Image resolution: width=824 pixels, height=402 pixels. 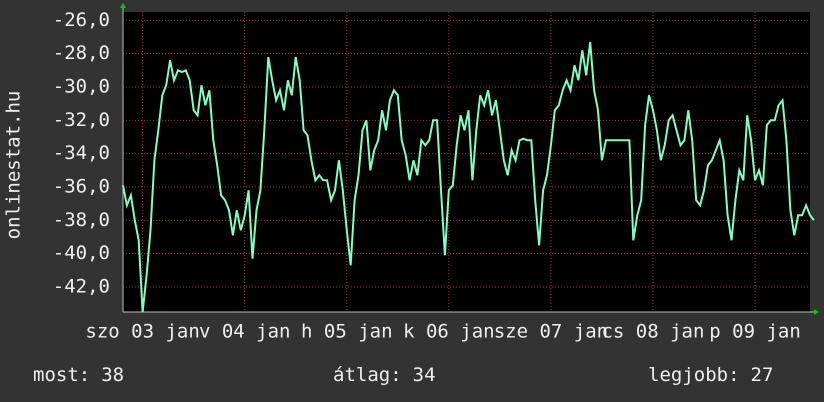 What do you see at coordinates (81, 20) in the screenshot?
I see `y-tick-label: -26,0` at bounding box center [81, 20].